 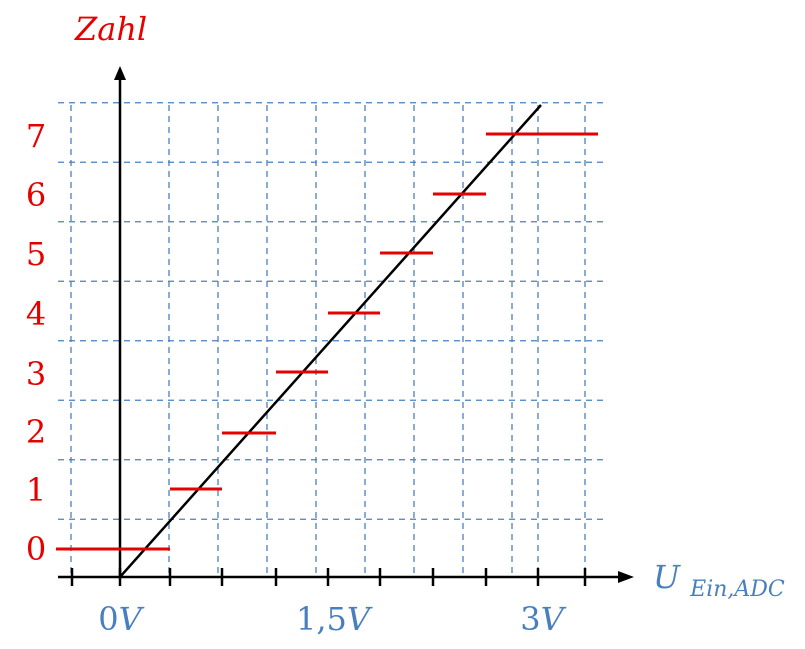 What do you see at coordinates (36, 195) in the screenshot?
I see `y-tick-label: 6` at bounding box center [36, 195].